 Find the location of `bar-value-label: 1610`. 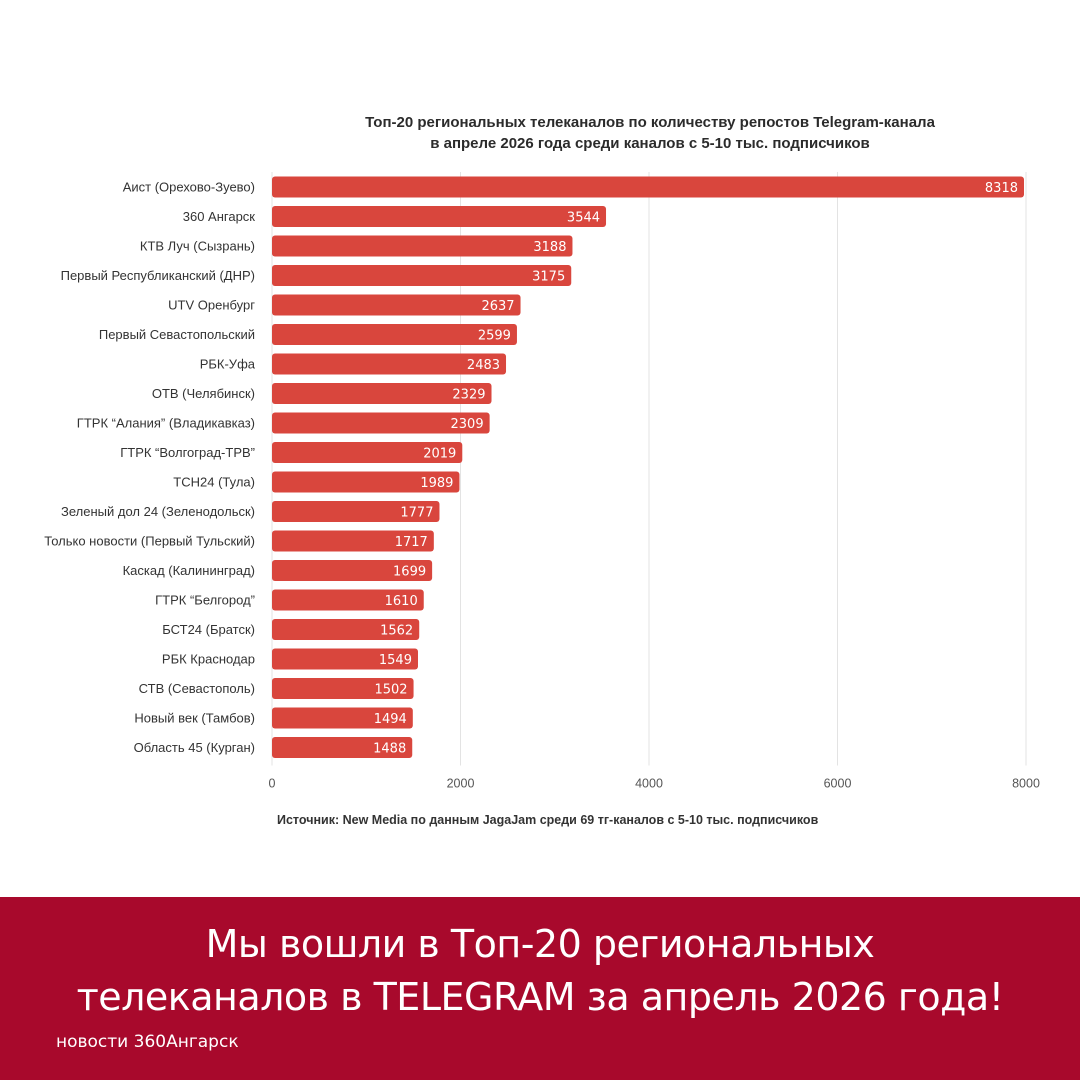

bar-value-label: 1610 is located at coordinates (401, 601).